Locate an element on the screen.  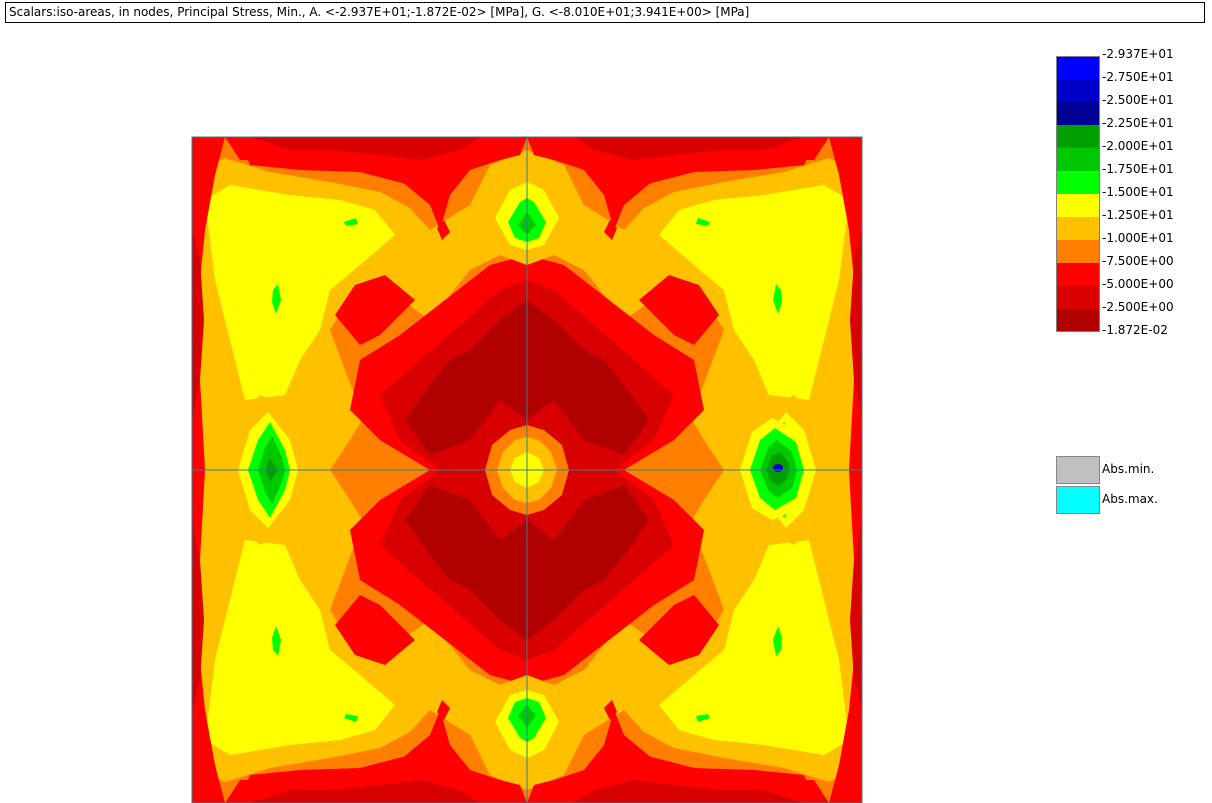
legend-label-12: -1.872E-02 is located at coordinates (1135, 330).